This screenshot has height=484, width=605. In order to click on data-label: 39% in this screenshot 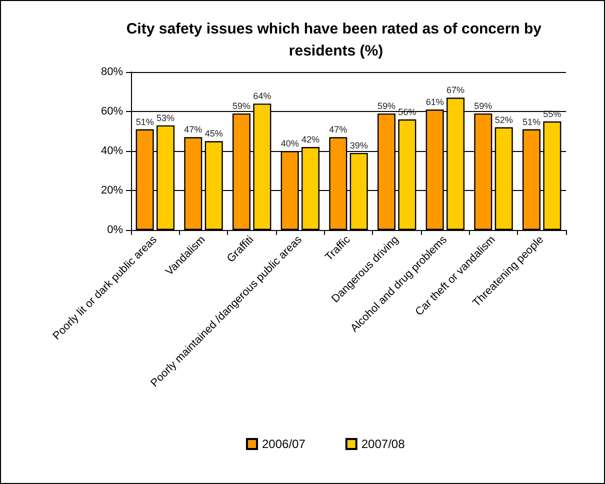, I will do `click(359, 145)`.